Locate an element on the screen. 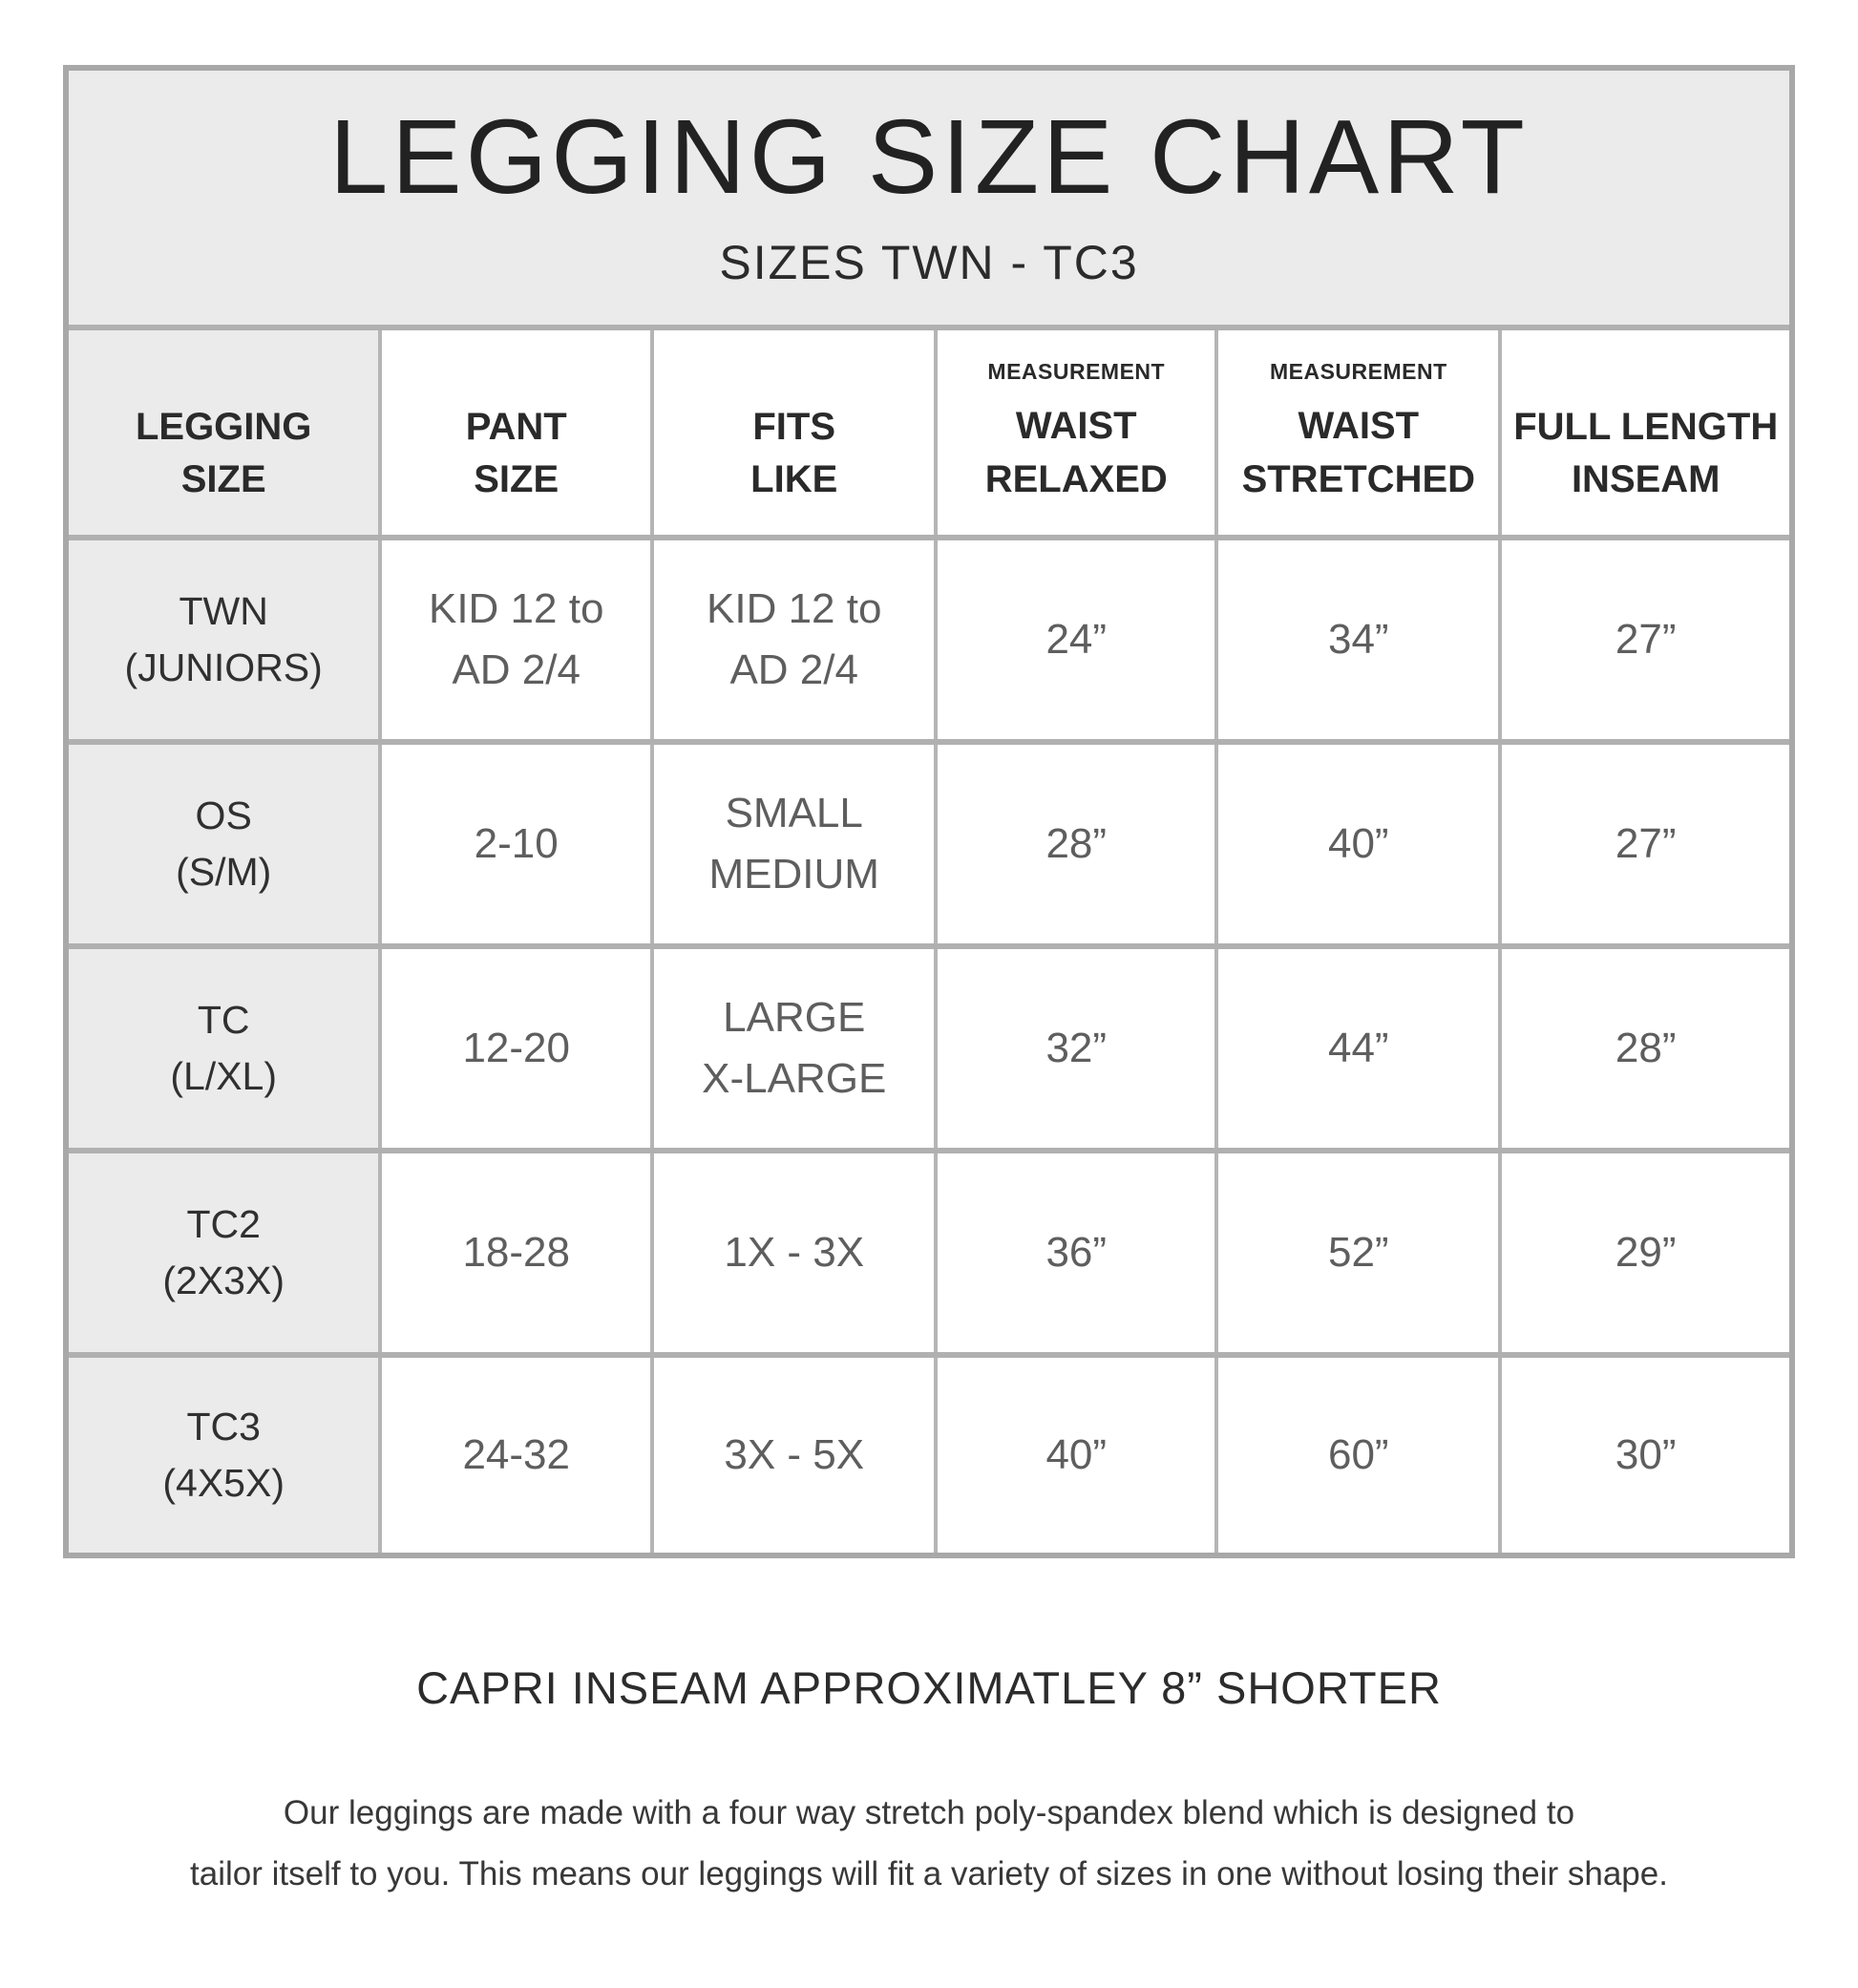 Image resolution: width=1858 pixels, height=1988 pixels. col-header-label: FITS LIKE is located at coordinates (794, 453).